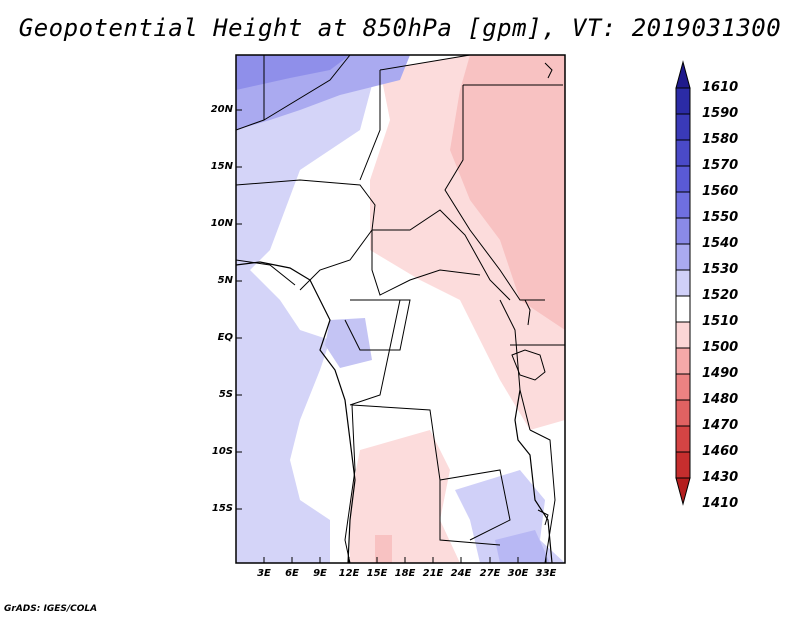  What do you see at coordinates (720, 399) in the screenshot?
I see `colorbar-label: 1480` at bounding box center [720, 399].